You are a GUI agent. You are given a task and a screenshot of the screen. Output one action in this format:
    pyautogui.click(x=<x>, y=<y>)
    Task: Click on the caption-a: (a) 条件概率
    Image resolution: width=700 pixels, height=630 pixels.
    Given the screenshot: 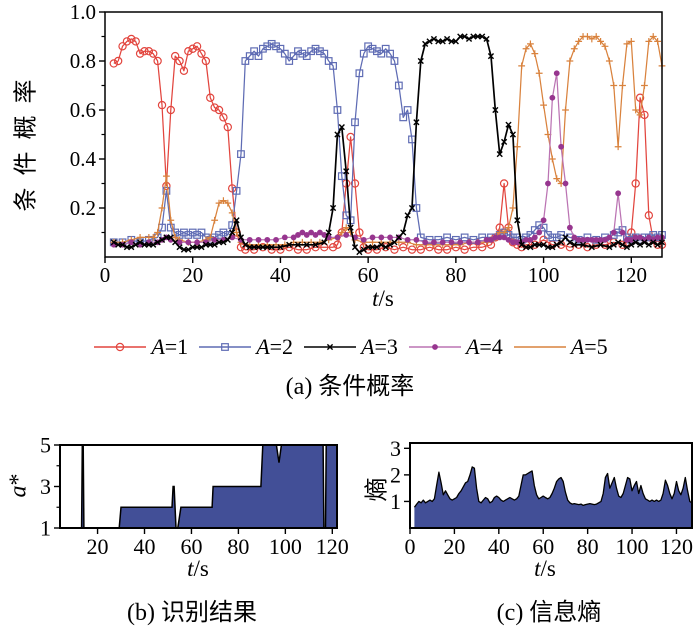 What is the action you would take?
    pyautogui.click(x=350, y=387)
    